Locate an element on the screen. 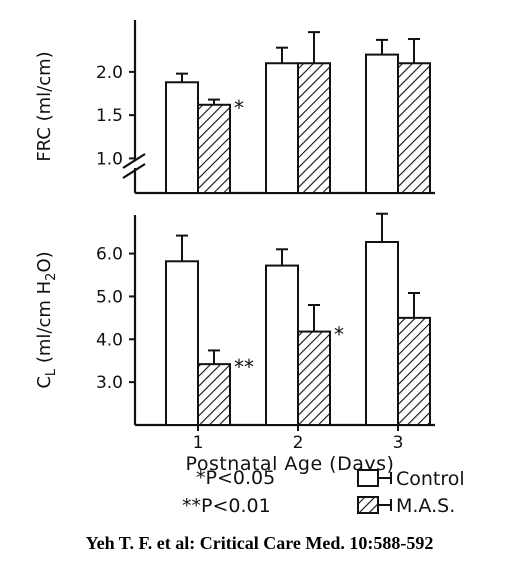 The height and width of the screenshot is (567, 519). legend-significance-2: **P<0.01 is located at coordinates (226, 506).